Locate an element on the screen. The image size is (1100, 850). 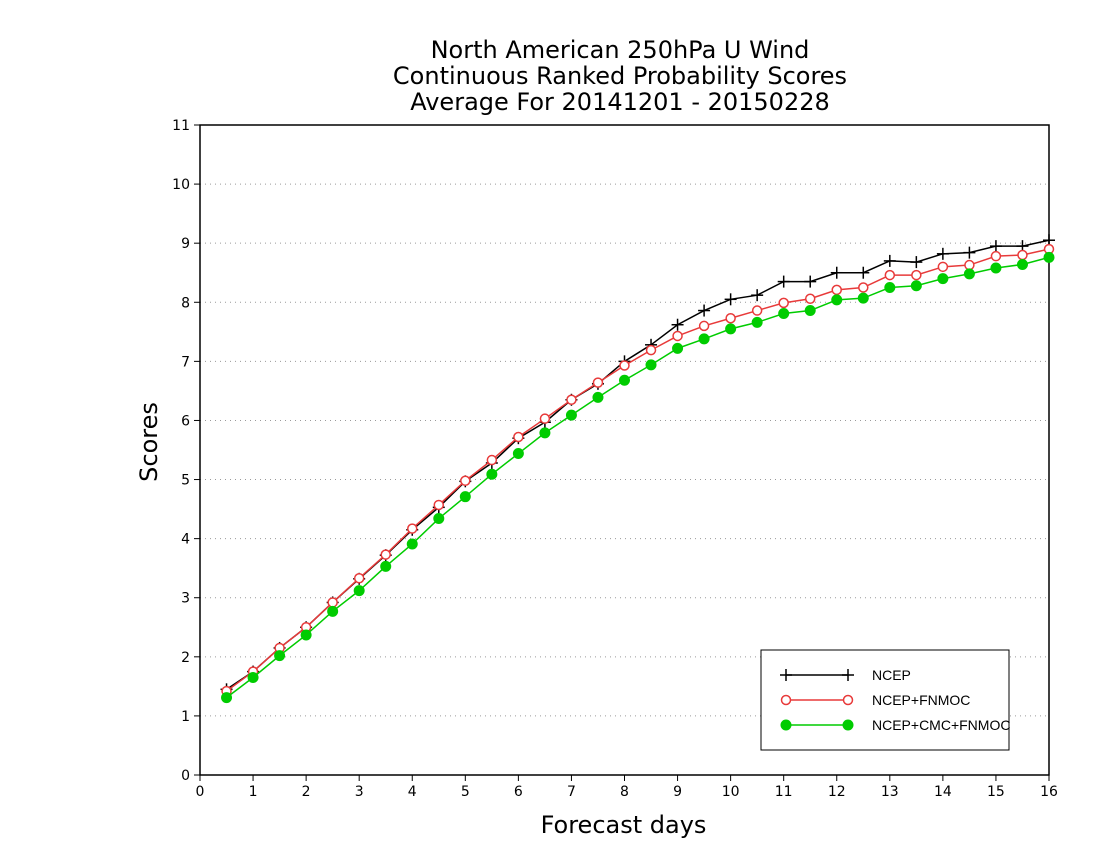
x-tick-label: 4 is located at coordinates (412, 792).